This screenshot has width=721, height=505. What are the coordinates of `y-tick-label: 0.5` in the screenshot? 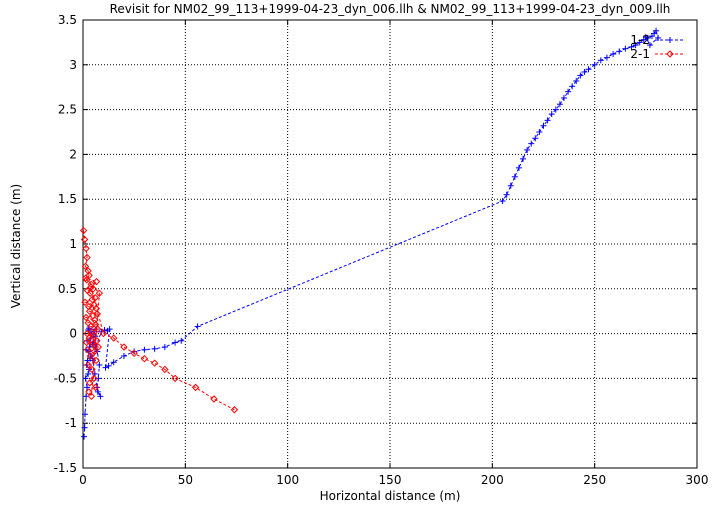 It's located at (67, 289).